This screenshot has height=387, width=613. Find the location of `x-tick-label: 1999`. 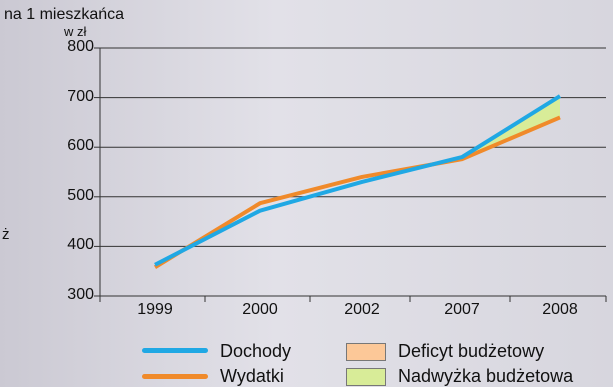

x-tick-label: 1999 is located at coordinates (155, 309).